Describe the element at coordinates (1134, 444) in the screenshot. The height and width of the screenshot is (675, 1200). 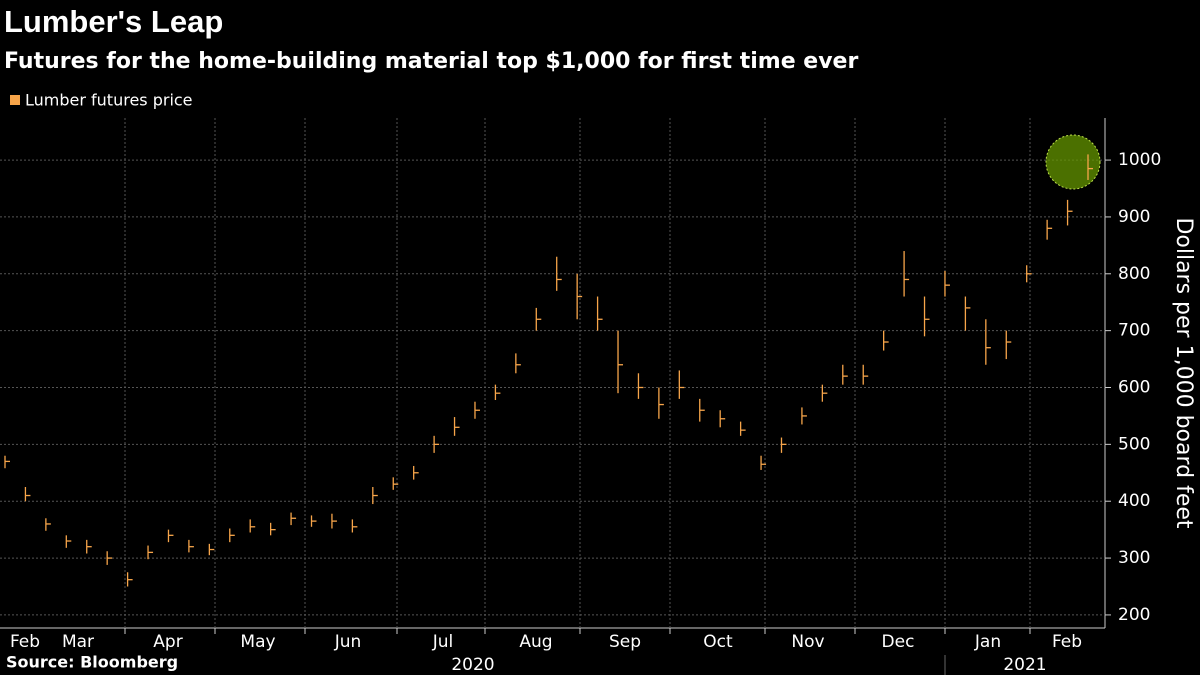
I see `y-tick-label: 500` at that location.